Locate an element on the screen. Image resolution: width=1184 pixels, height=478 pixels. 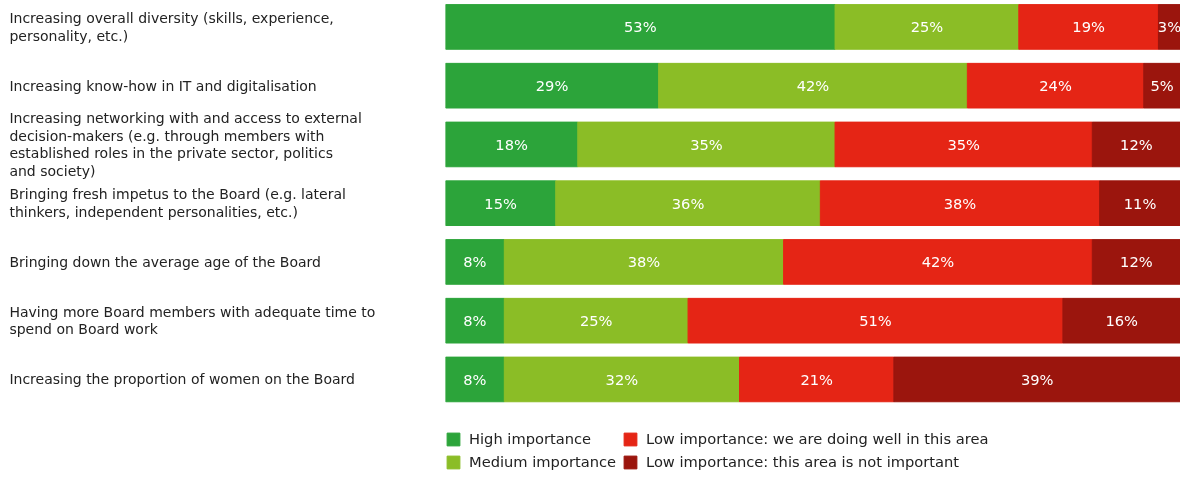
y-tick-label: Increasing the proportion of women on the Board is located at coordinates (182, 379).